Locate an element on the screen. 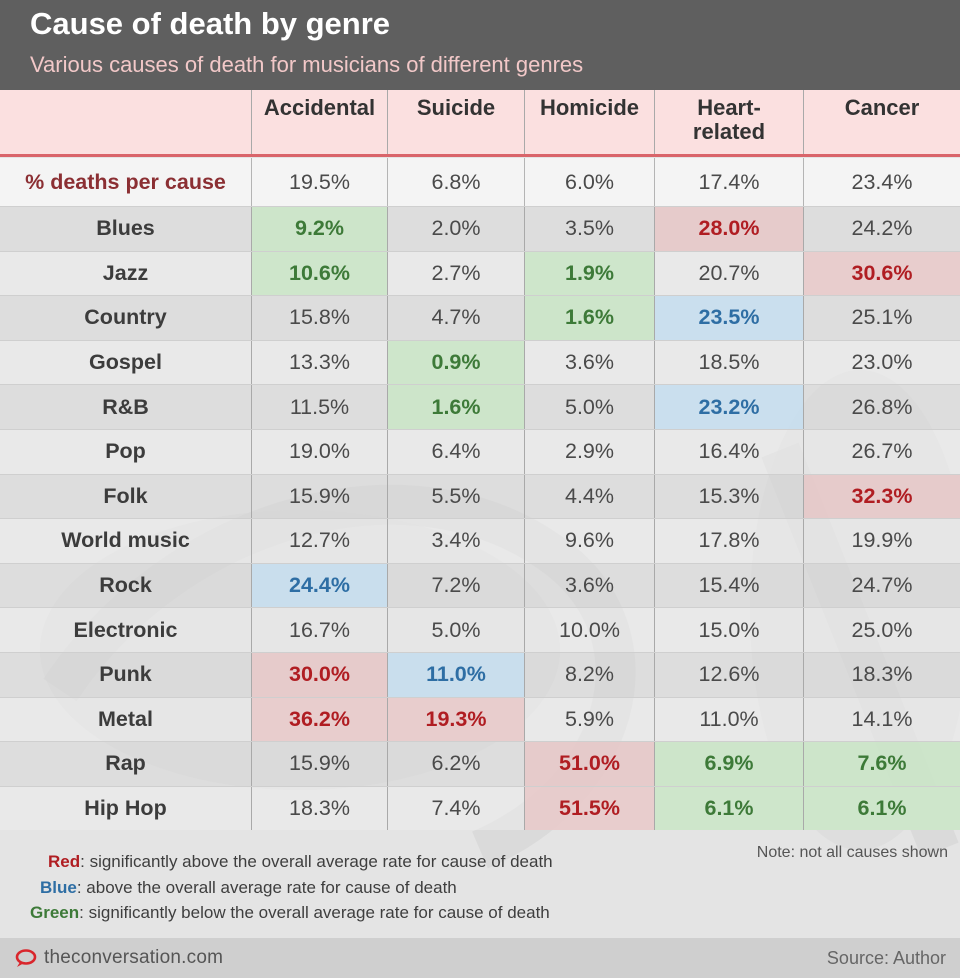 The width and height of the screenshot is (960, 978). data-cell: 3.4% is located at coordinates (456, 541).